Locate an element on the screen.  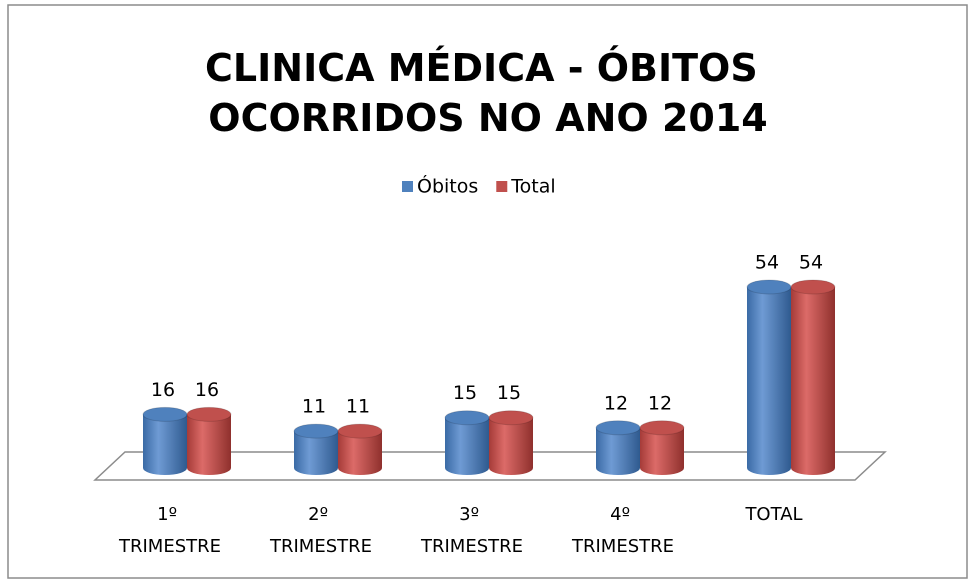
legend-label: Total is located at coordinates (532, 187).